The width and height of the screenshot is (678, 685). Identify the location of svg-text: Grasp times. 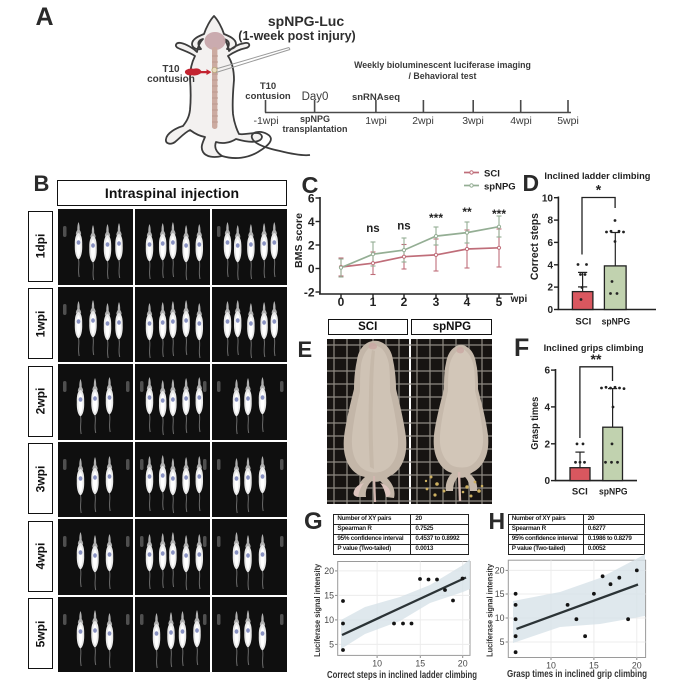
(535, 422).